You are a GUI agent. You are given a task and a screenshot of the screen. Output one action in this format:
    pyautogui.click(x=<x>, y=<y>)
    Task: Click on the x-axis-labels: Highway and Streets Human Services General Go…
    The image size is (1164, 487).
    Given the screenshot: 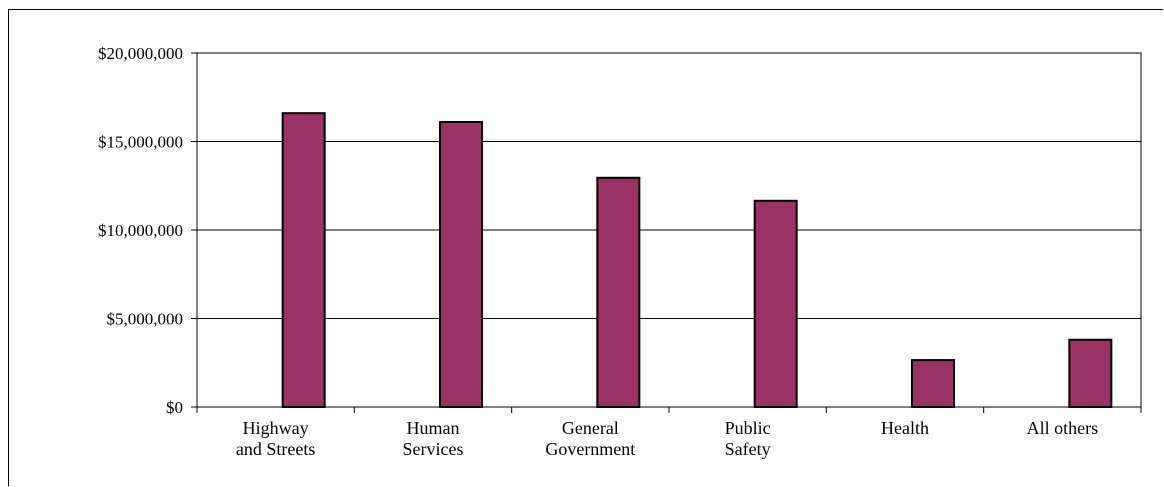 What is the action you would take?
    pyautogui.click(x=667, y=438)
    